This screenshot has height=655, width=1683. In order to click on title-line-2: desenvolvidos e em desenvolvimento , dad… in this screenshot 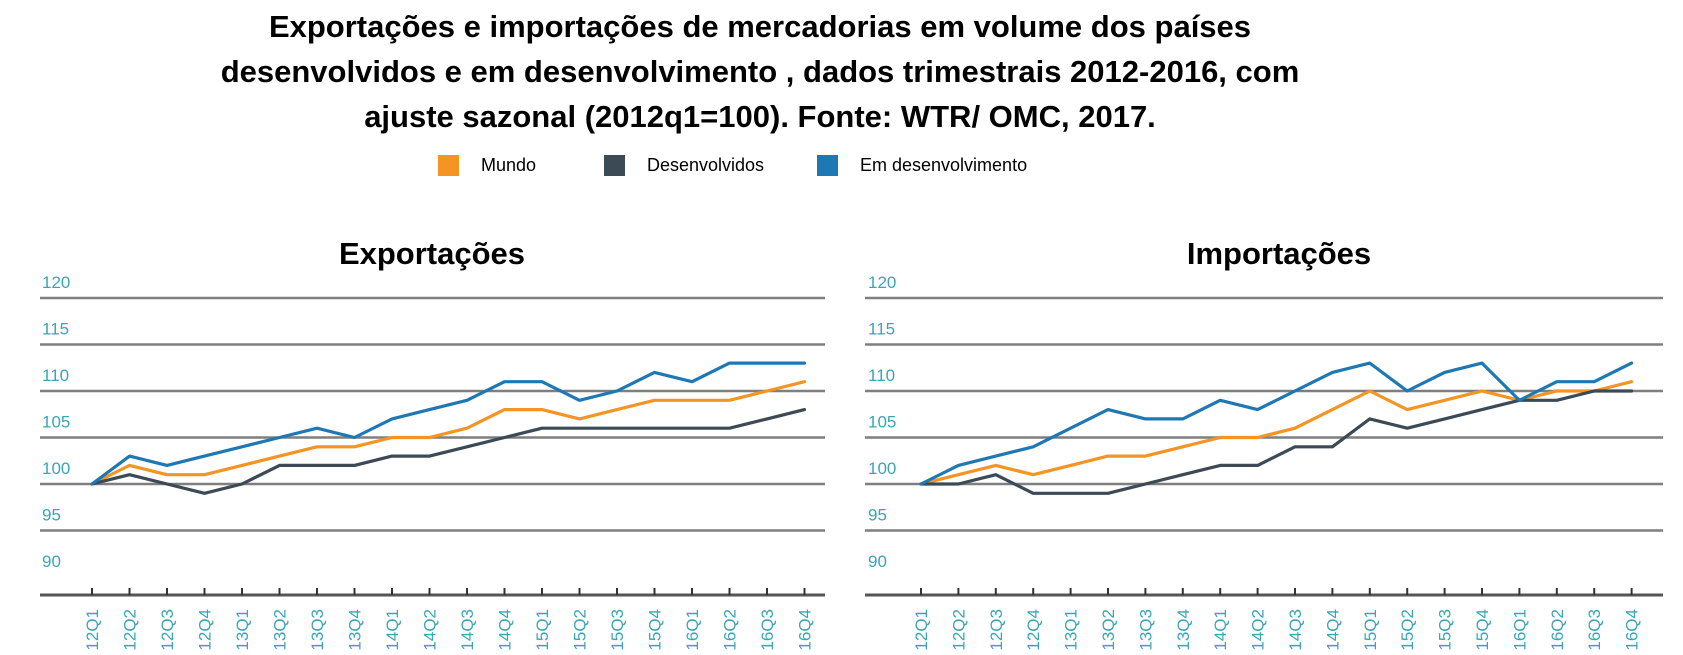, I will do `click(760, 71)`.